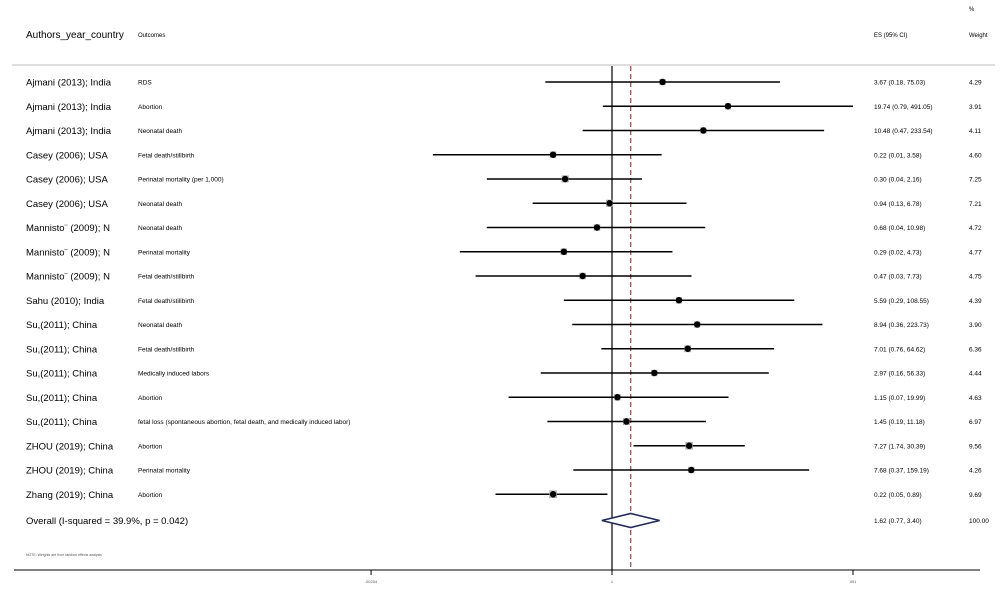  What do you see at coordinates (898, 495) in the screenshot?
I see `es-value: 0.22 (0.05, 0.89)` at bounding box center [898, 495].